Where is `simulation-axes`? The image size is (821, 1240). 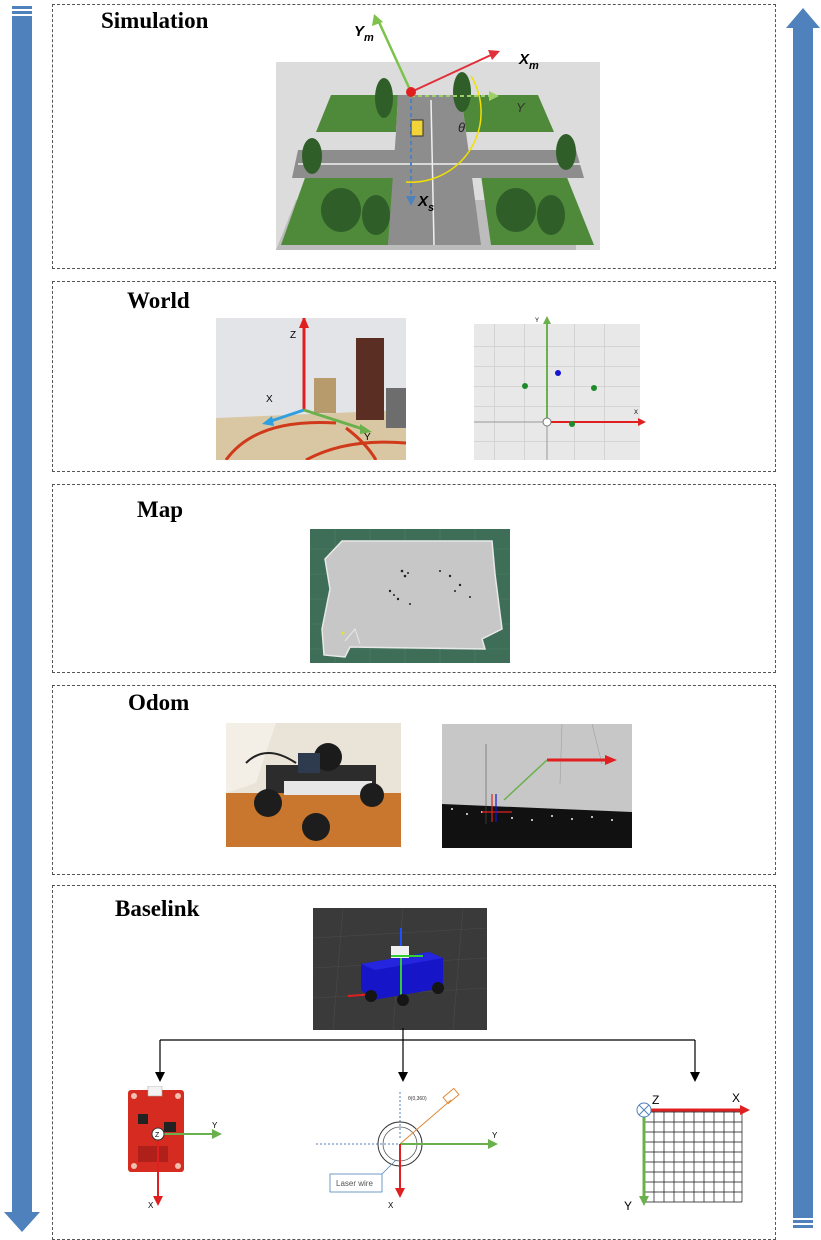
simulation-axes is located at coordinates (436, 110).